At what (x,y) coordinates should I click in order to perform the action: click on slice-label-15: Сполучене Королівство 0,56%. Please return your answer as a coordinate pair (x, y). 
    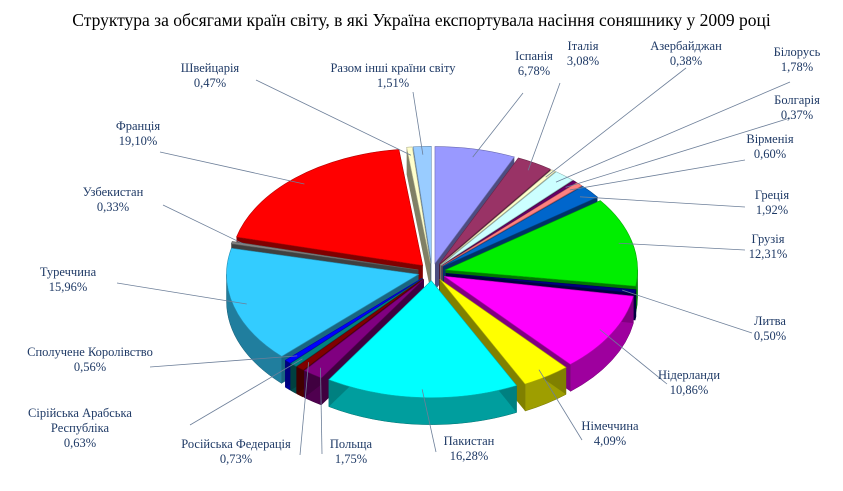
    Looking at the image, I should click on (90, 359).